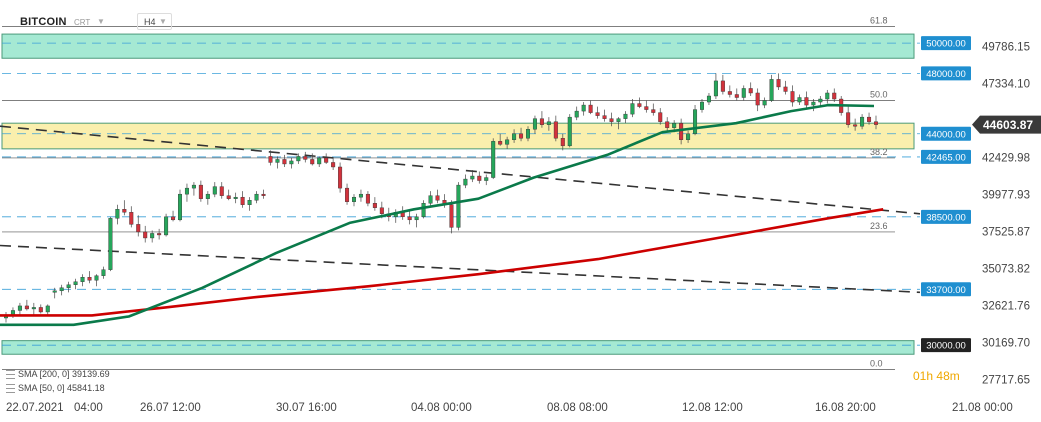 The image size is (1041, 422). I want to click on countdown-minutes: 48, so click(943, 376).